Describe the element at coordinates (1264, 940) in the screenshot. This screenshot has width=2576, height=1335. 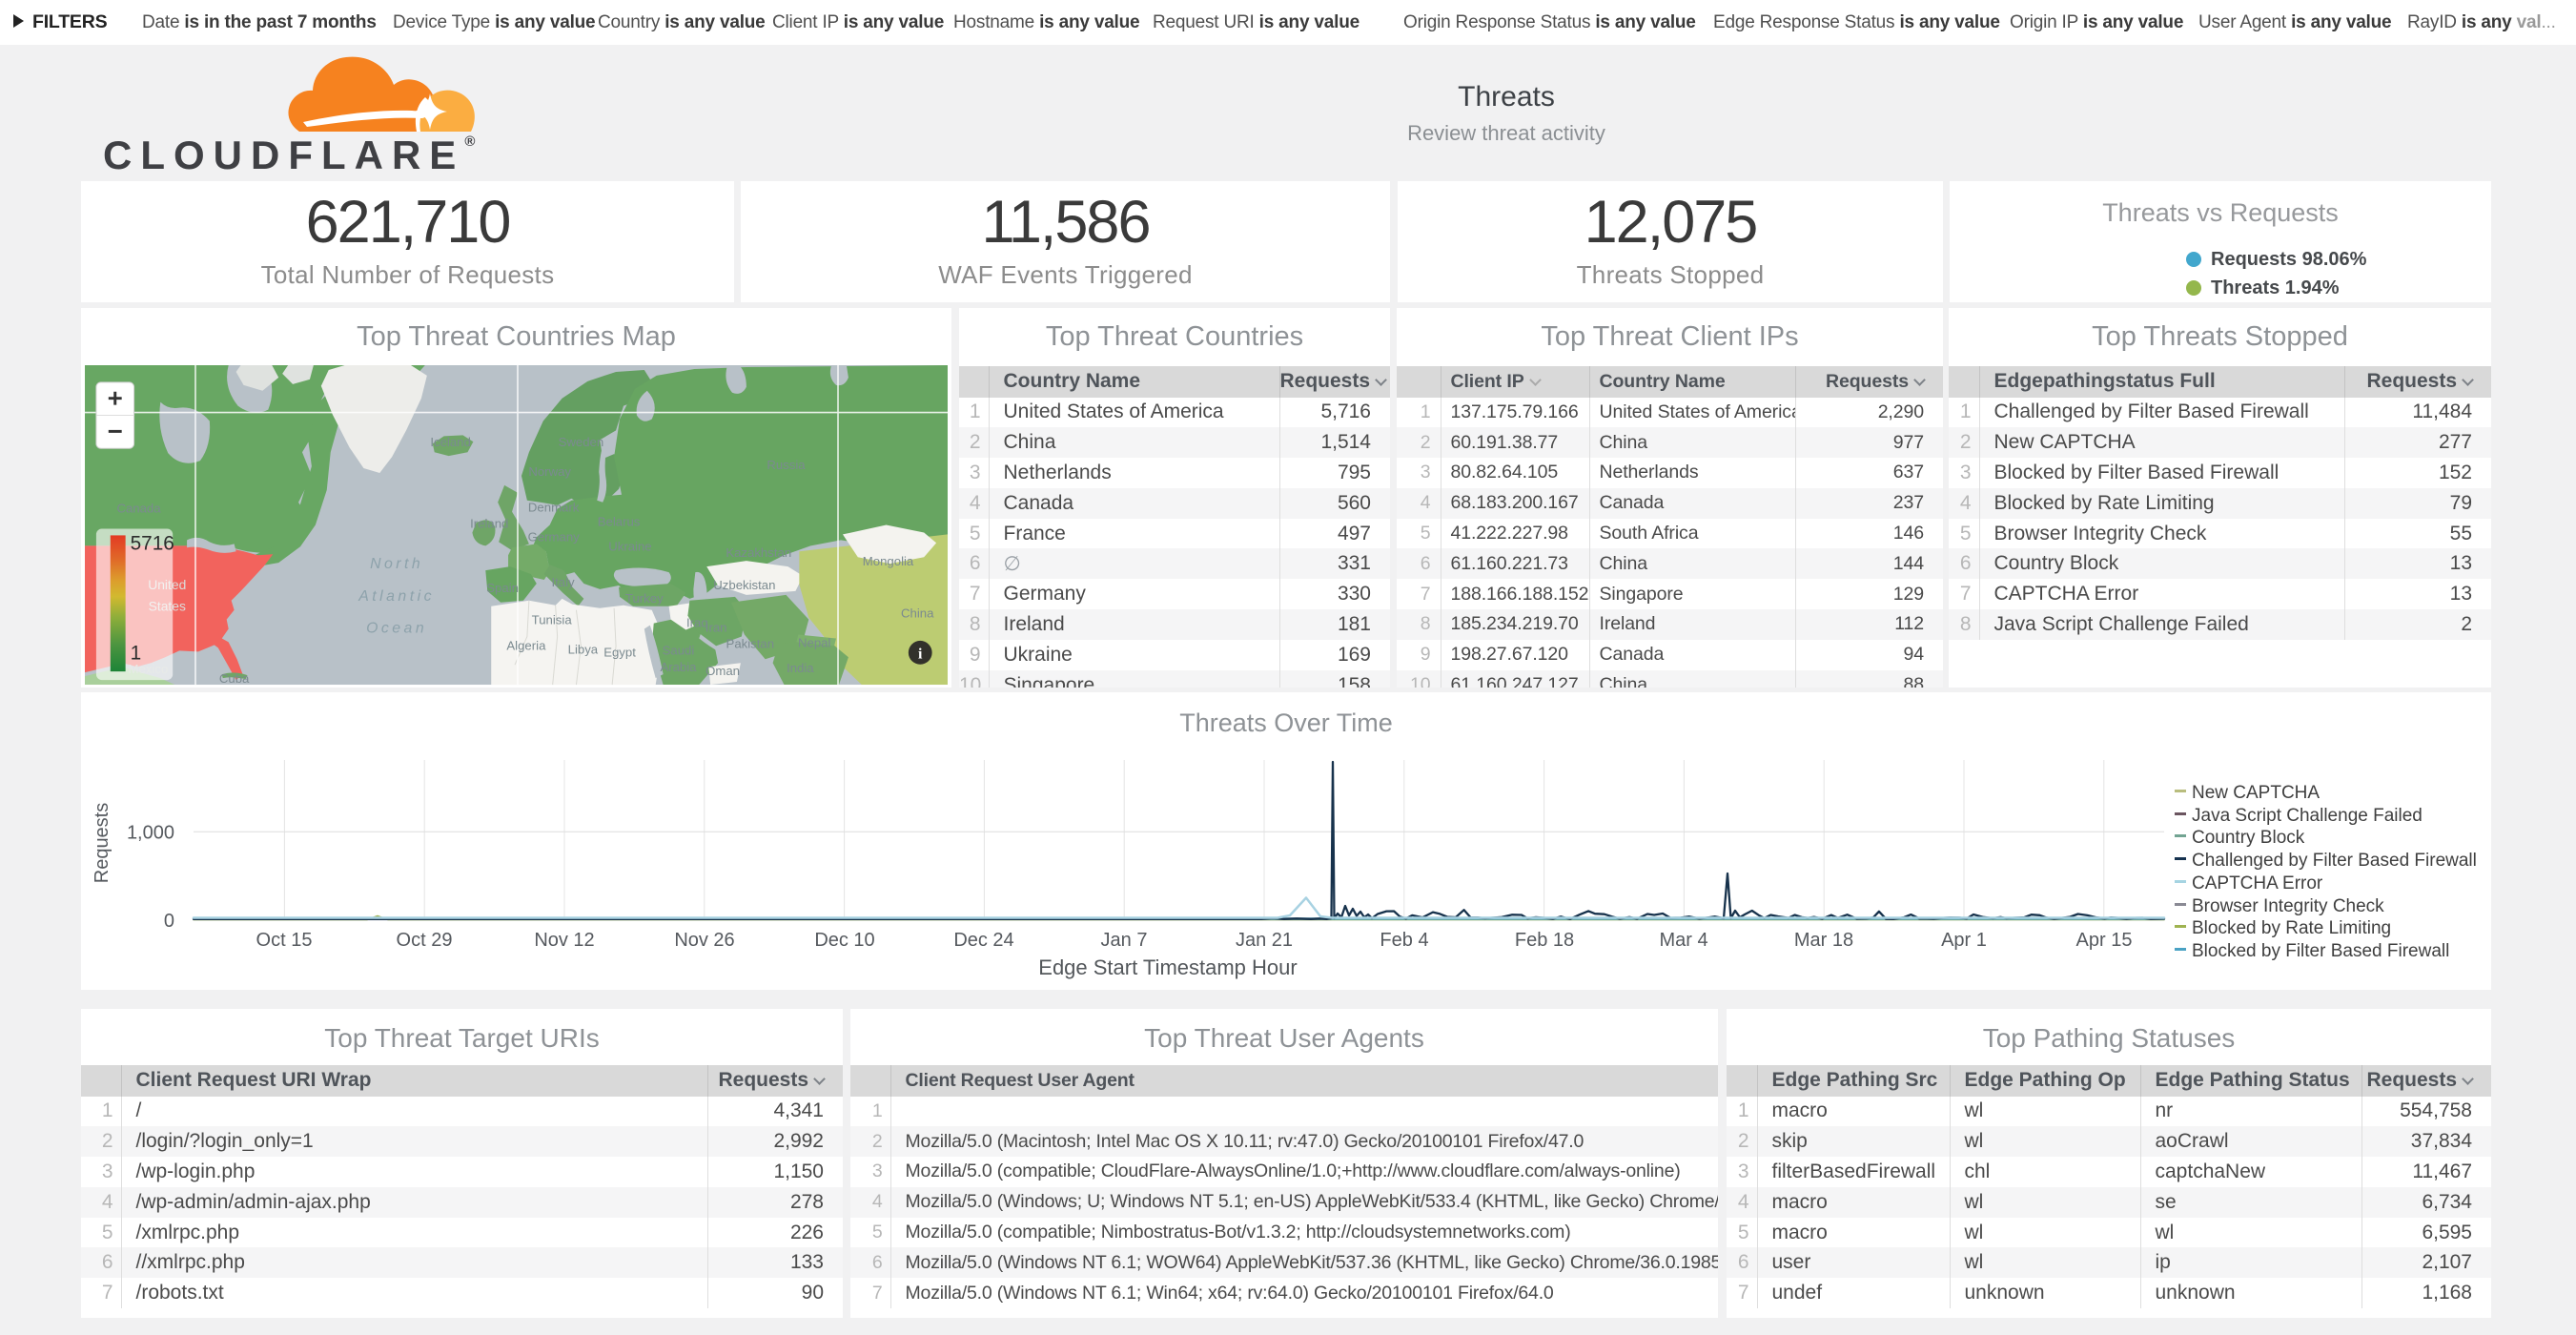
I see `svg-text: Jan 21` at that location.